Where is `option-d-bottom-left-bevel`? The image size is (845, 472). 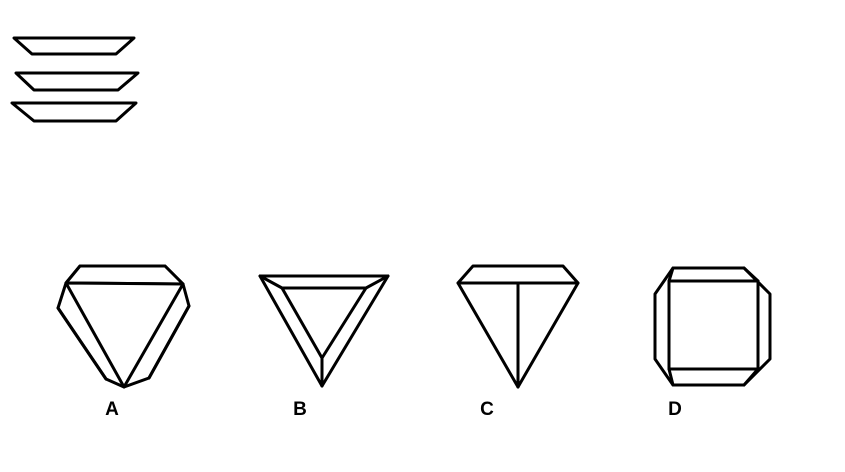
option-d-bottom-left-bevel is located at coordinates (671, 377).